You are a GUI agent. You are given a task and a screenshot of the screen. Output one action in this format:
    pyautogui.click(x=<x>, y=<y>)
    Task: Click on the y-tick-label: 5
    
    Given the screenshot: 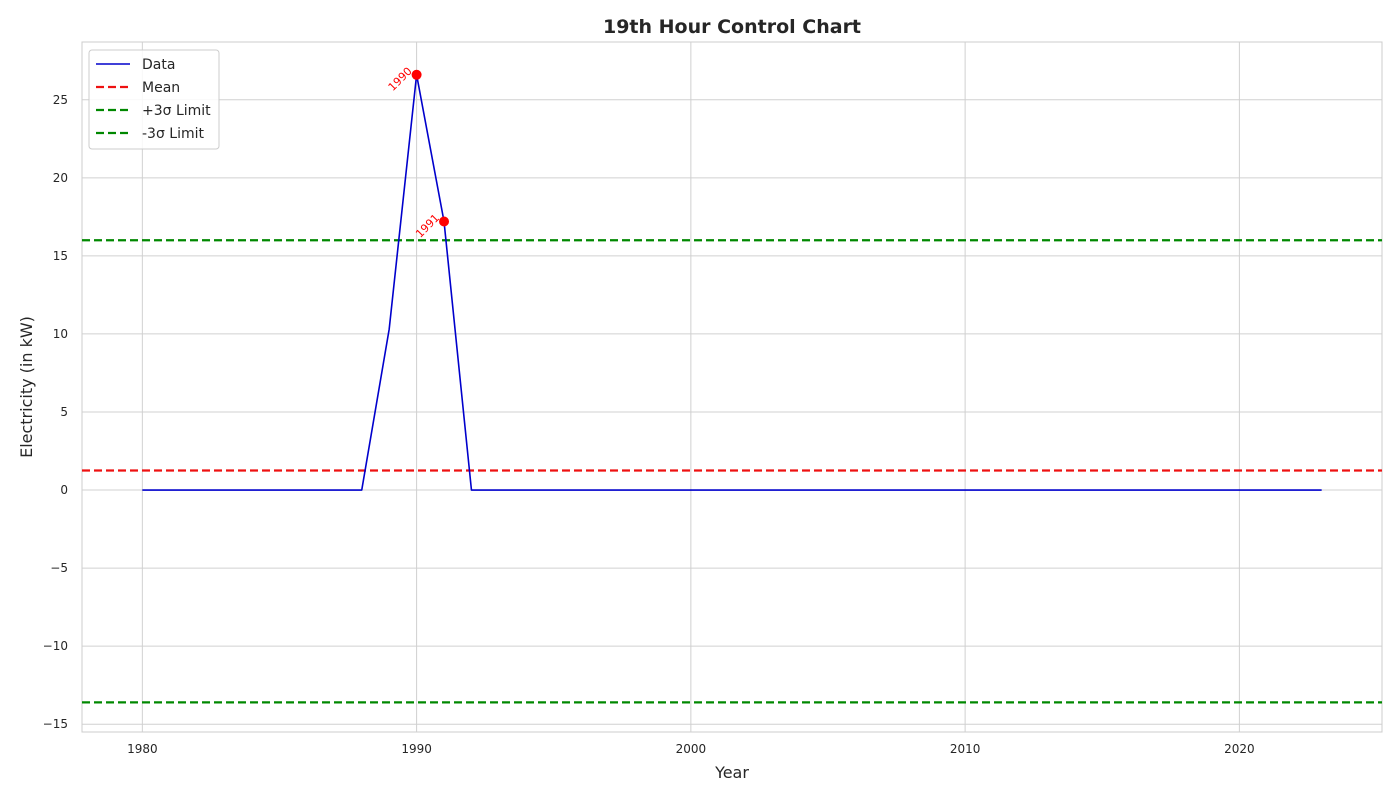 What is the action you would take?
    pyautogui.click(x=64, y=412)
    